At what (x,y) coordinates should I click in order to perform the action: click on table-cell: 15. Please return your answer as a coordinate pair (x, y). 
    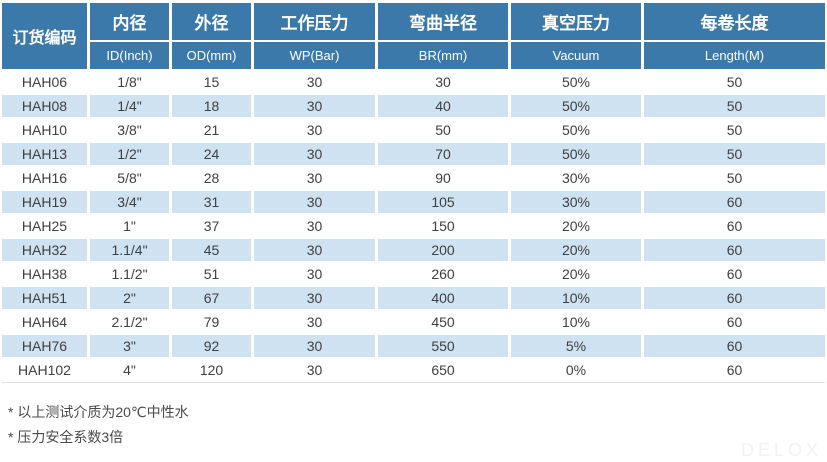
    Looking at the image, I should click on (211, 82).